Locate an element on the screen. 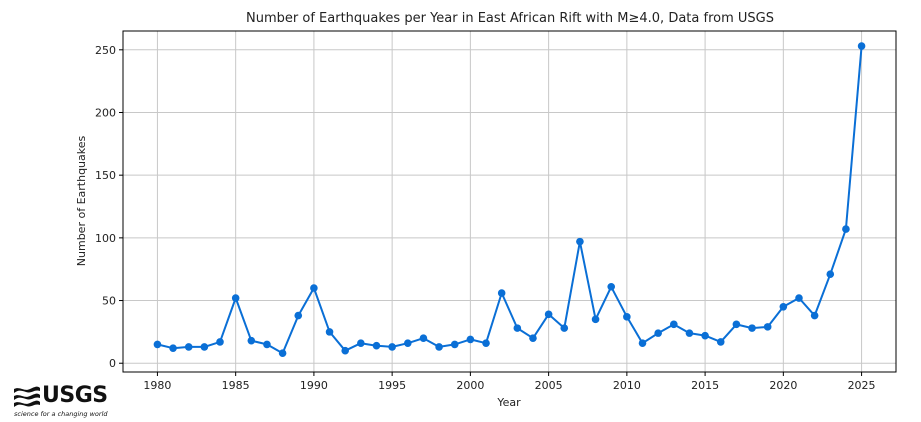 The image size is (921, 422). x-tick-label: 2005 is located at coordinates (549, 385).